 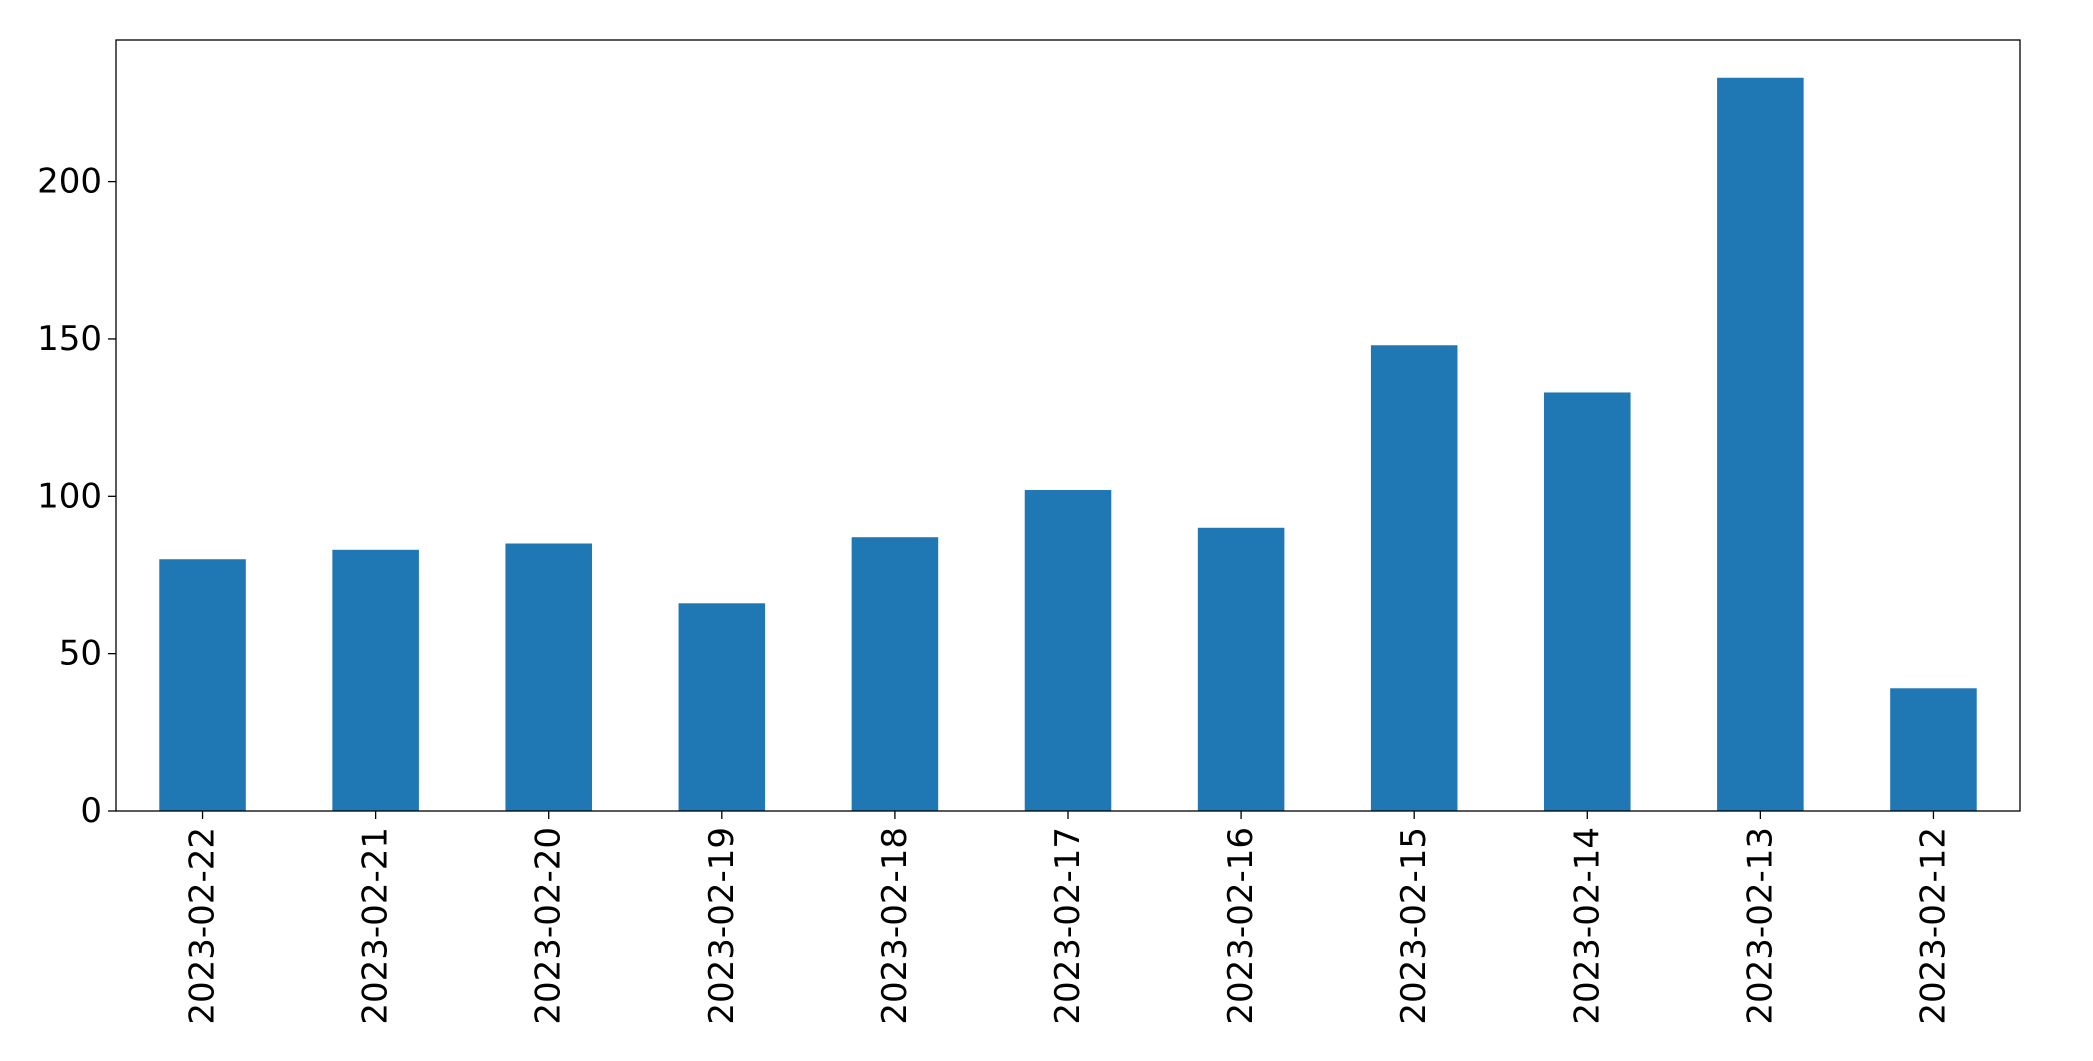 I want to click on y-tick-label: 150, so click(x=69, y=339).